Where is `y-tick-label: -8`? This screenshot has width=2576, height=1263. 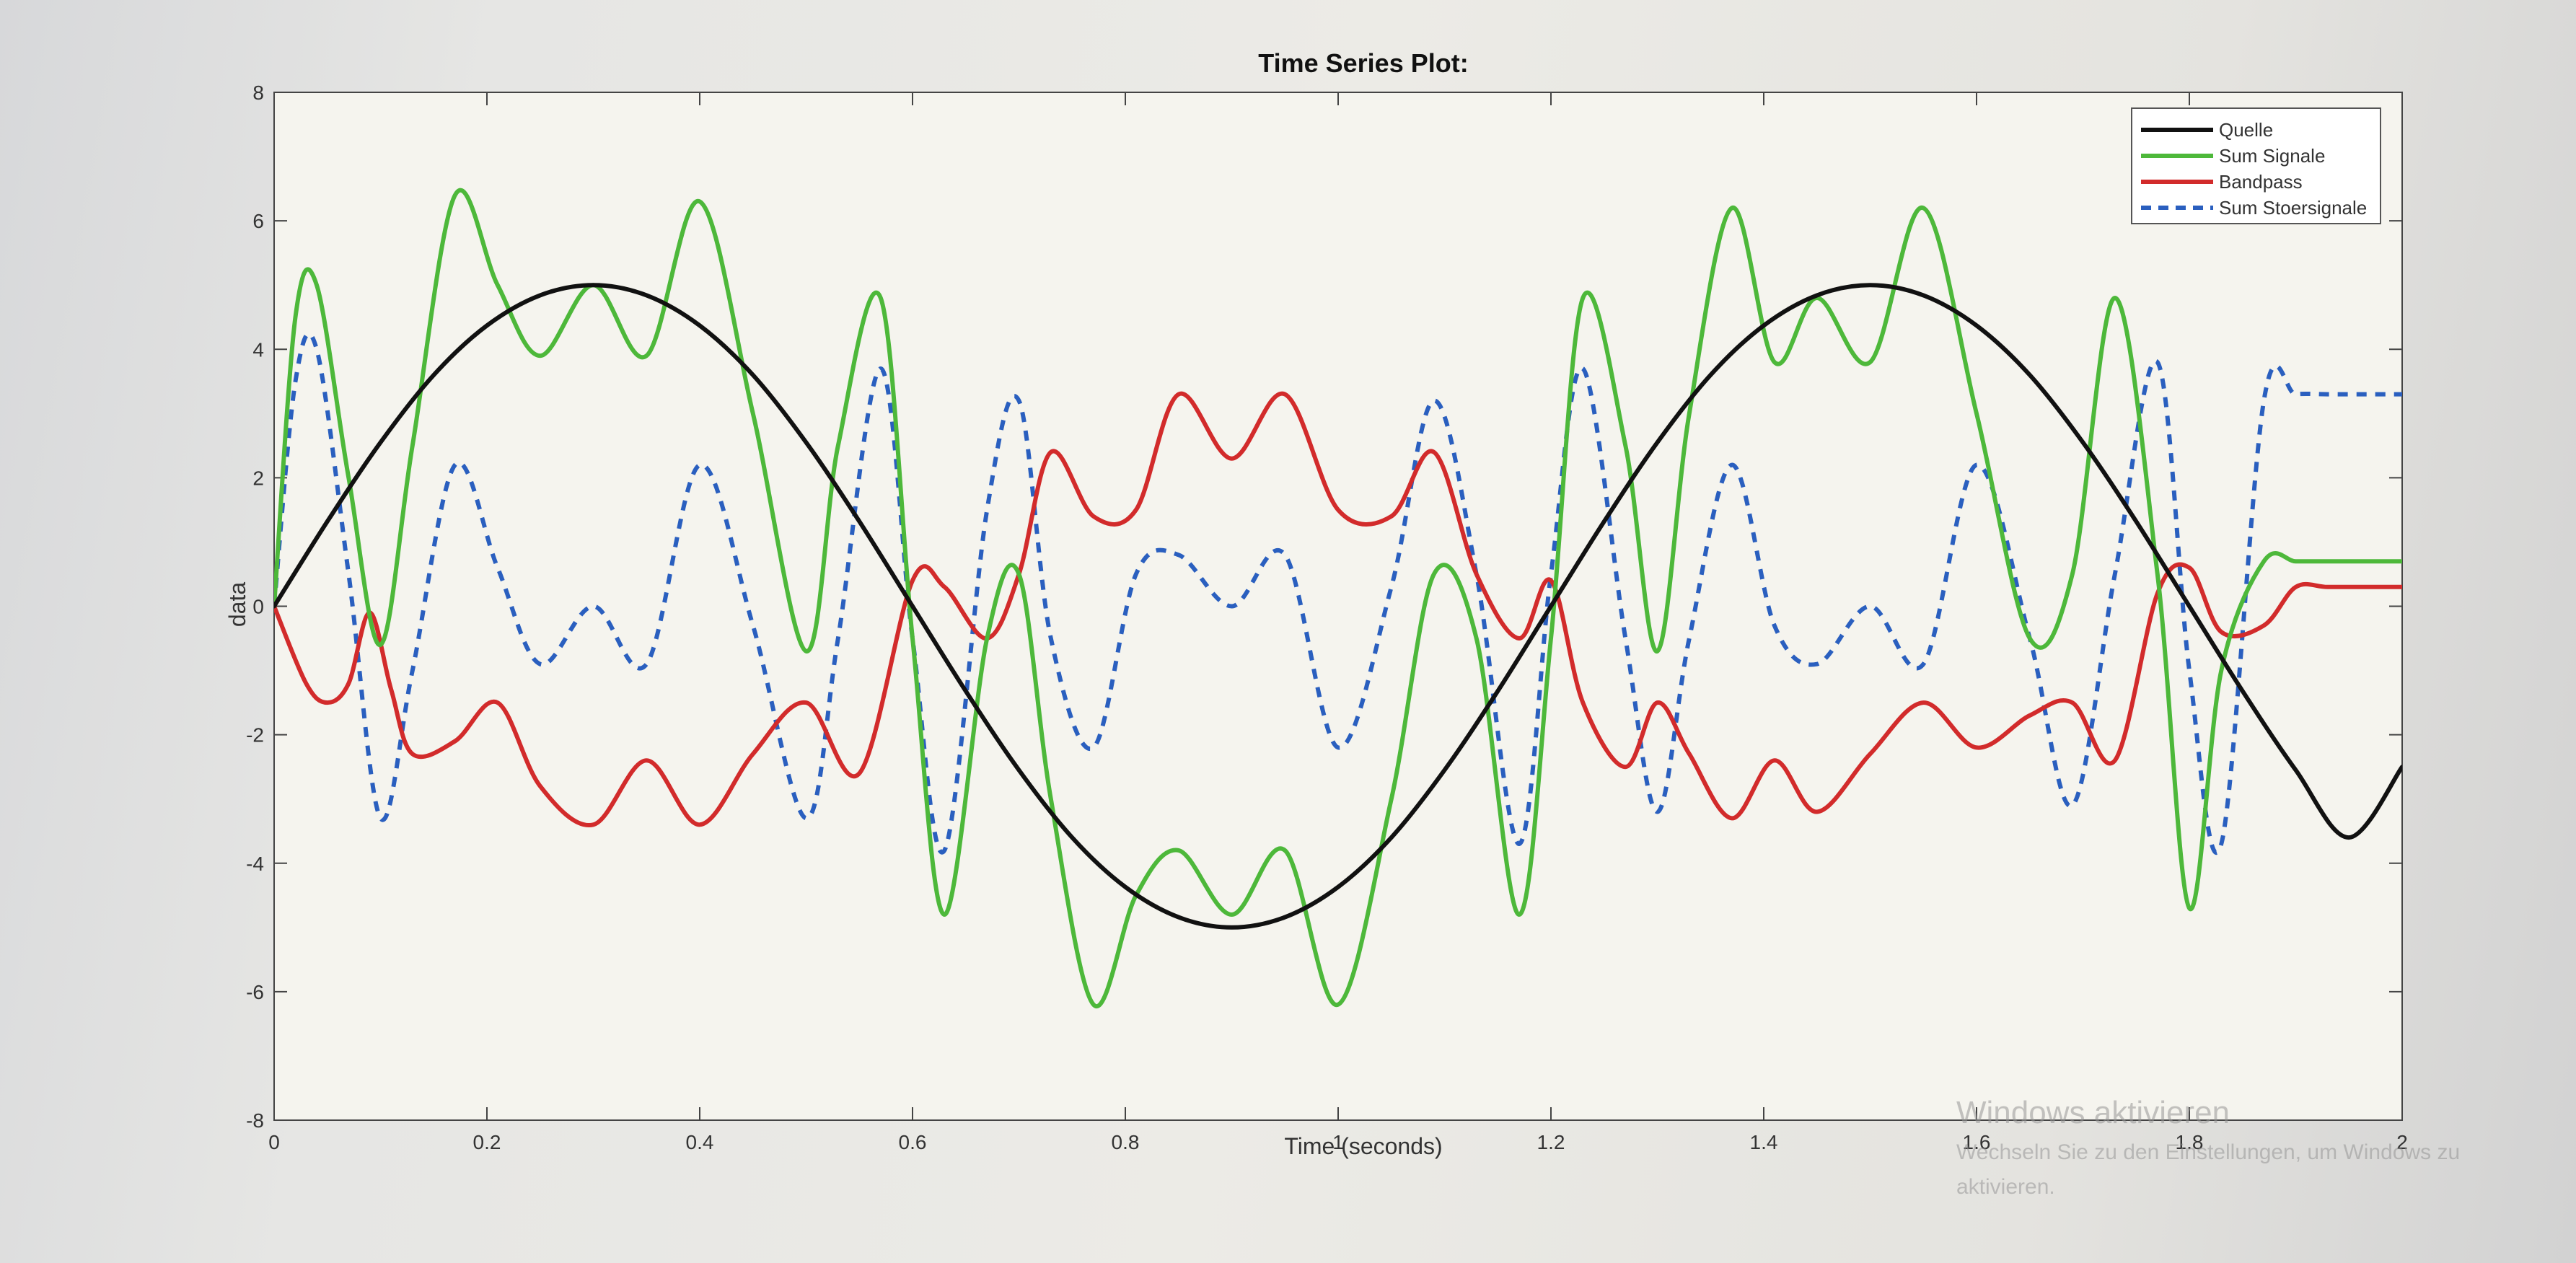
y-tick-label: -8 is located at coordinates (255, 1120).